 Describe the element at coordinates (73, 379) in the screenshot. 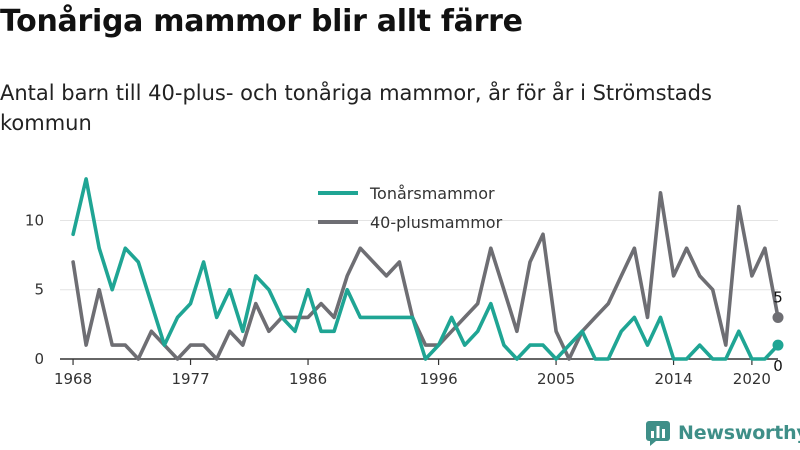

I see `x-tick-label: 1968` at that location.